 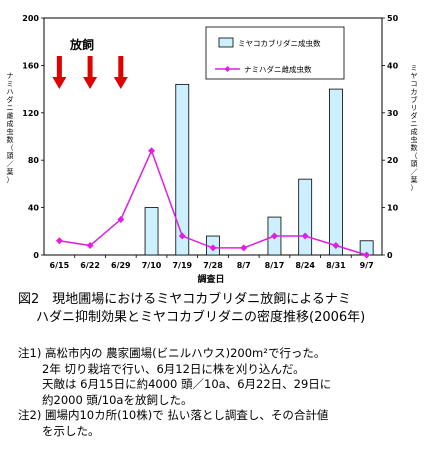 What do you see at coordinates (173, 368) in the screenshot?
I see `note-line: 2年 切り栽培で行い、6月12日に株を刈り込んだ。` at bounding box center [173, 368].